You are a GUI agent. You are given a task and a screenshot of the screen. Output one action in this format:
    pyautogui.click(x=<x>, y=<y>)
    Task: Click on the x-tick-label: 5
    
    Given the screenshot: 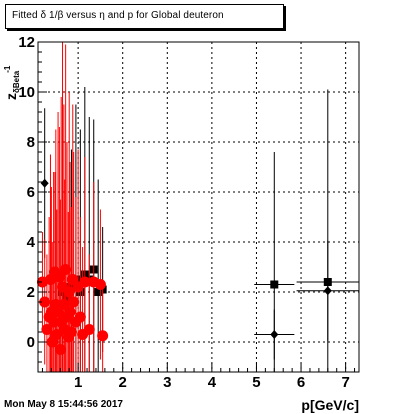 What is the action you would take?
    pyautogui.click(x=256, y=382)
    